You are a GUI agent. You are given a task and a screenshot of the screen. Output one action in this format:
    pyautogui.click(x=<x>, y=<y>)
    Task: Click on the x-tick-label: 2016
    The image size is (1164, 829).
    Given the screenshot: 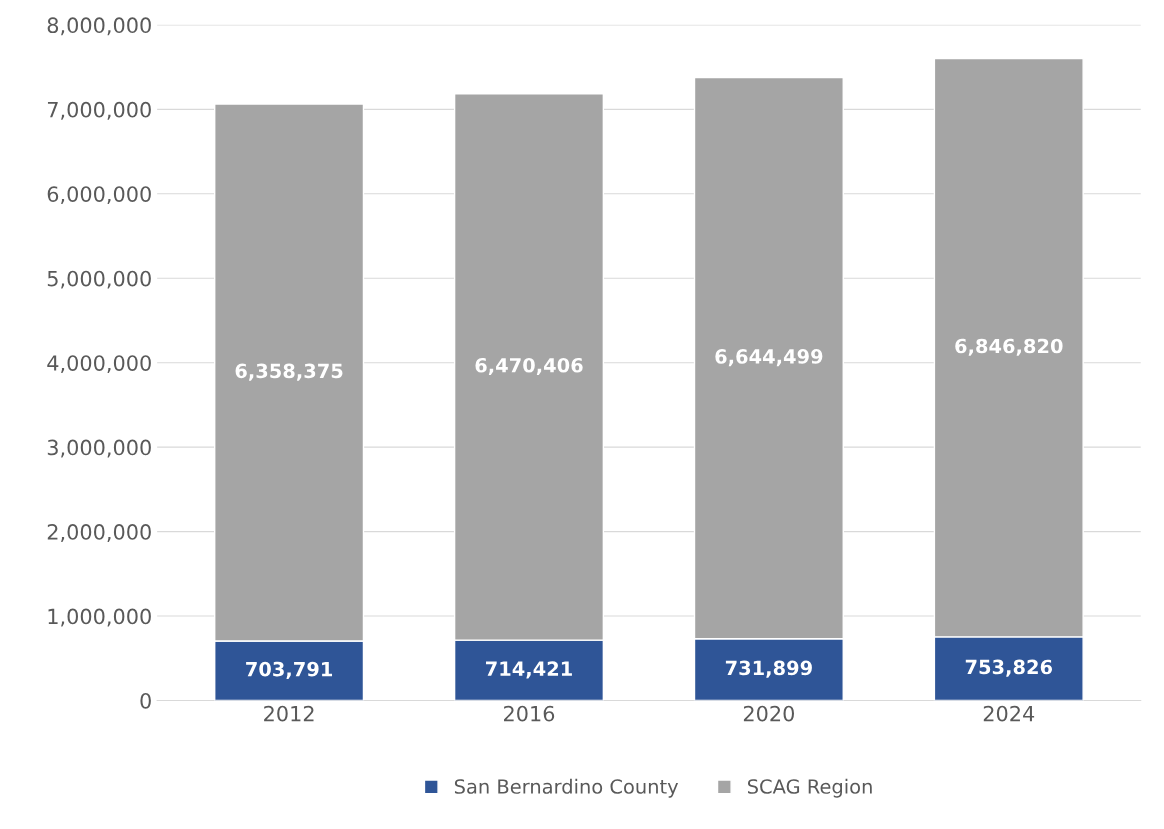 What is the action you would take?
    pyautogui.click(x=529, y=713)
    